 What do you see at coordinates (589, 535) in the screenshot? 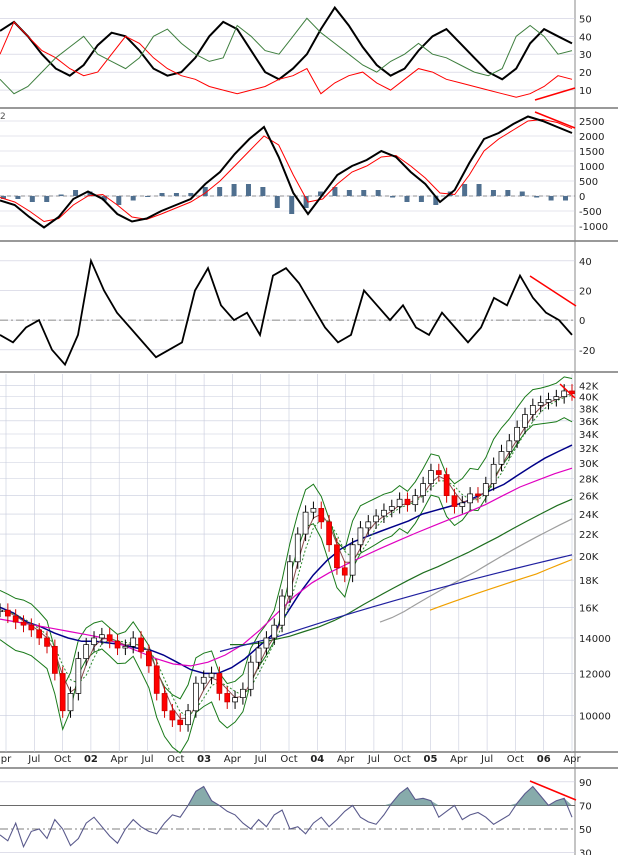
I see `y-tick-label: 22K` at bounding box center [589, 535].